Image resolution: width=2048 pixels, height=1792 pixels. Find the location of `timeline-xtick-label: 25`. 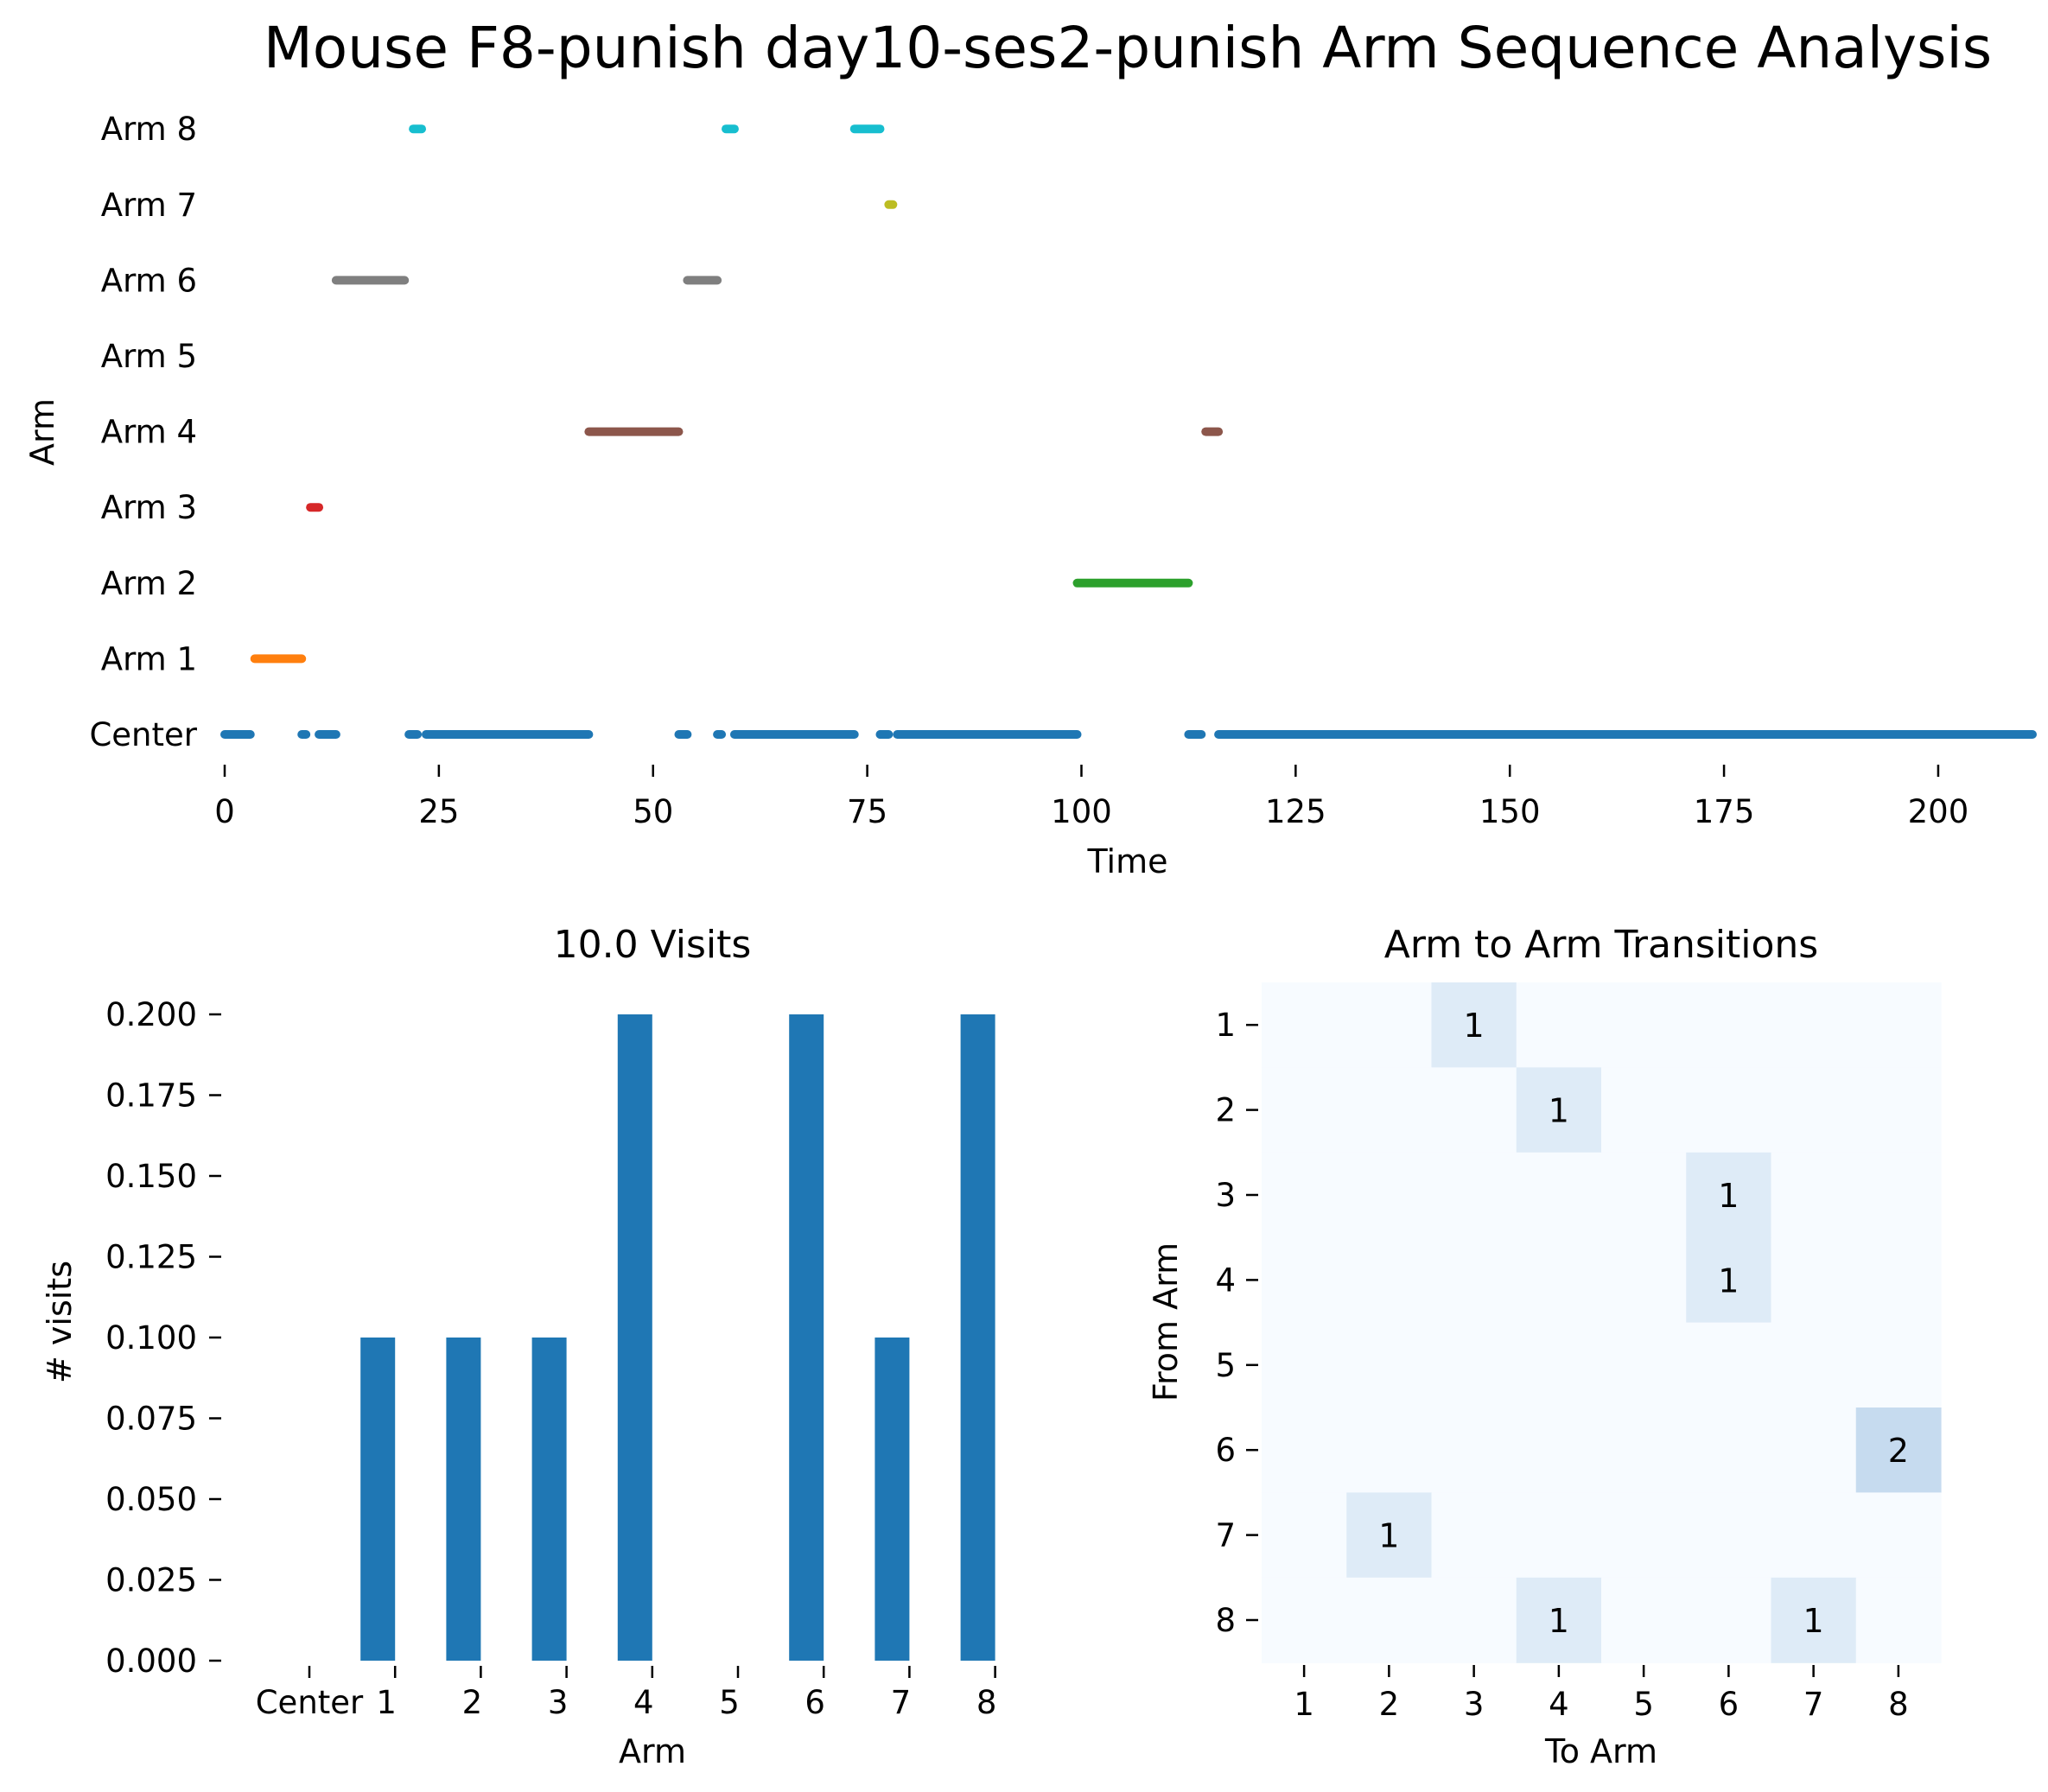

timeline-xtick-label: 25 is located at coordinates (438, 811).